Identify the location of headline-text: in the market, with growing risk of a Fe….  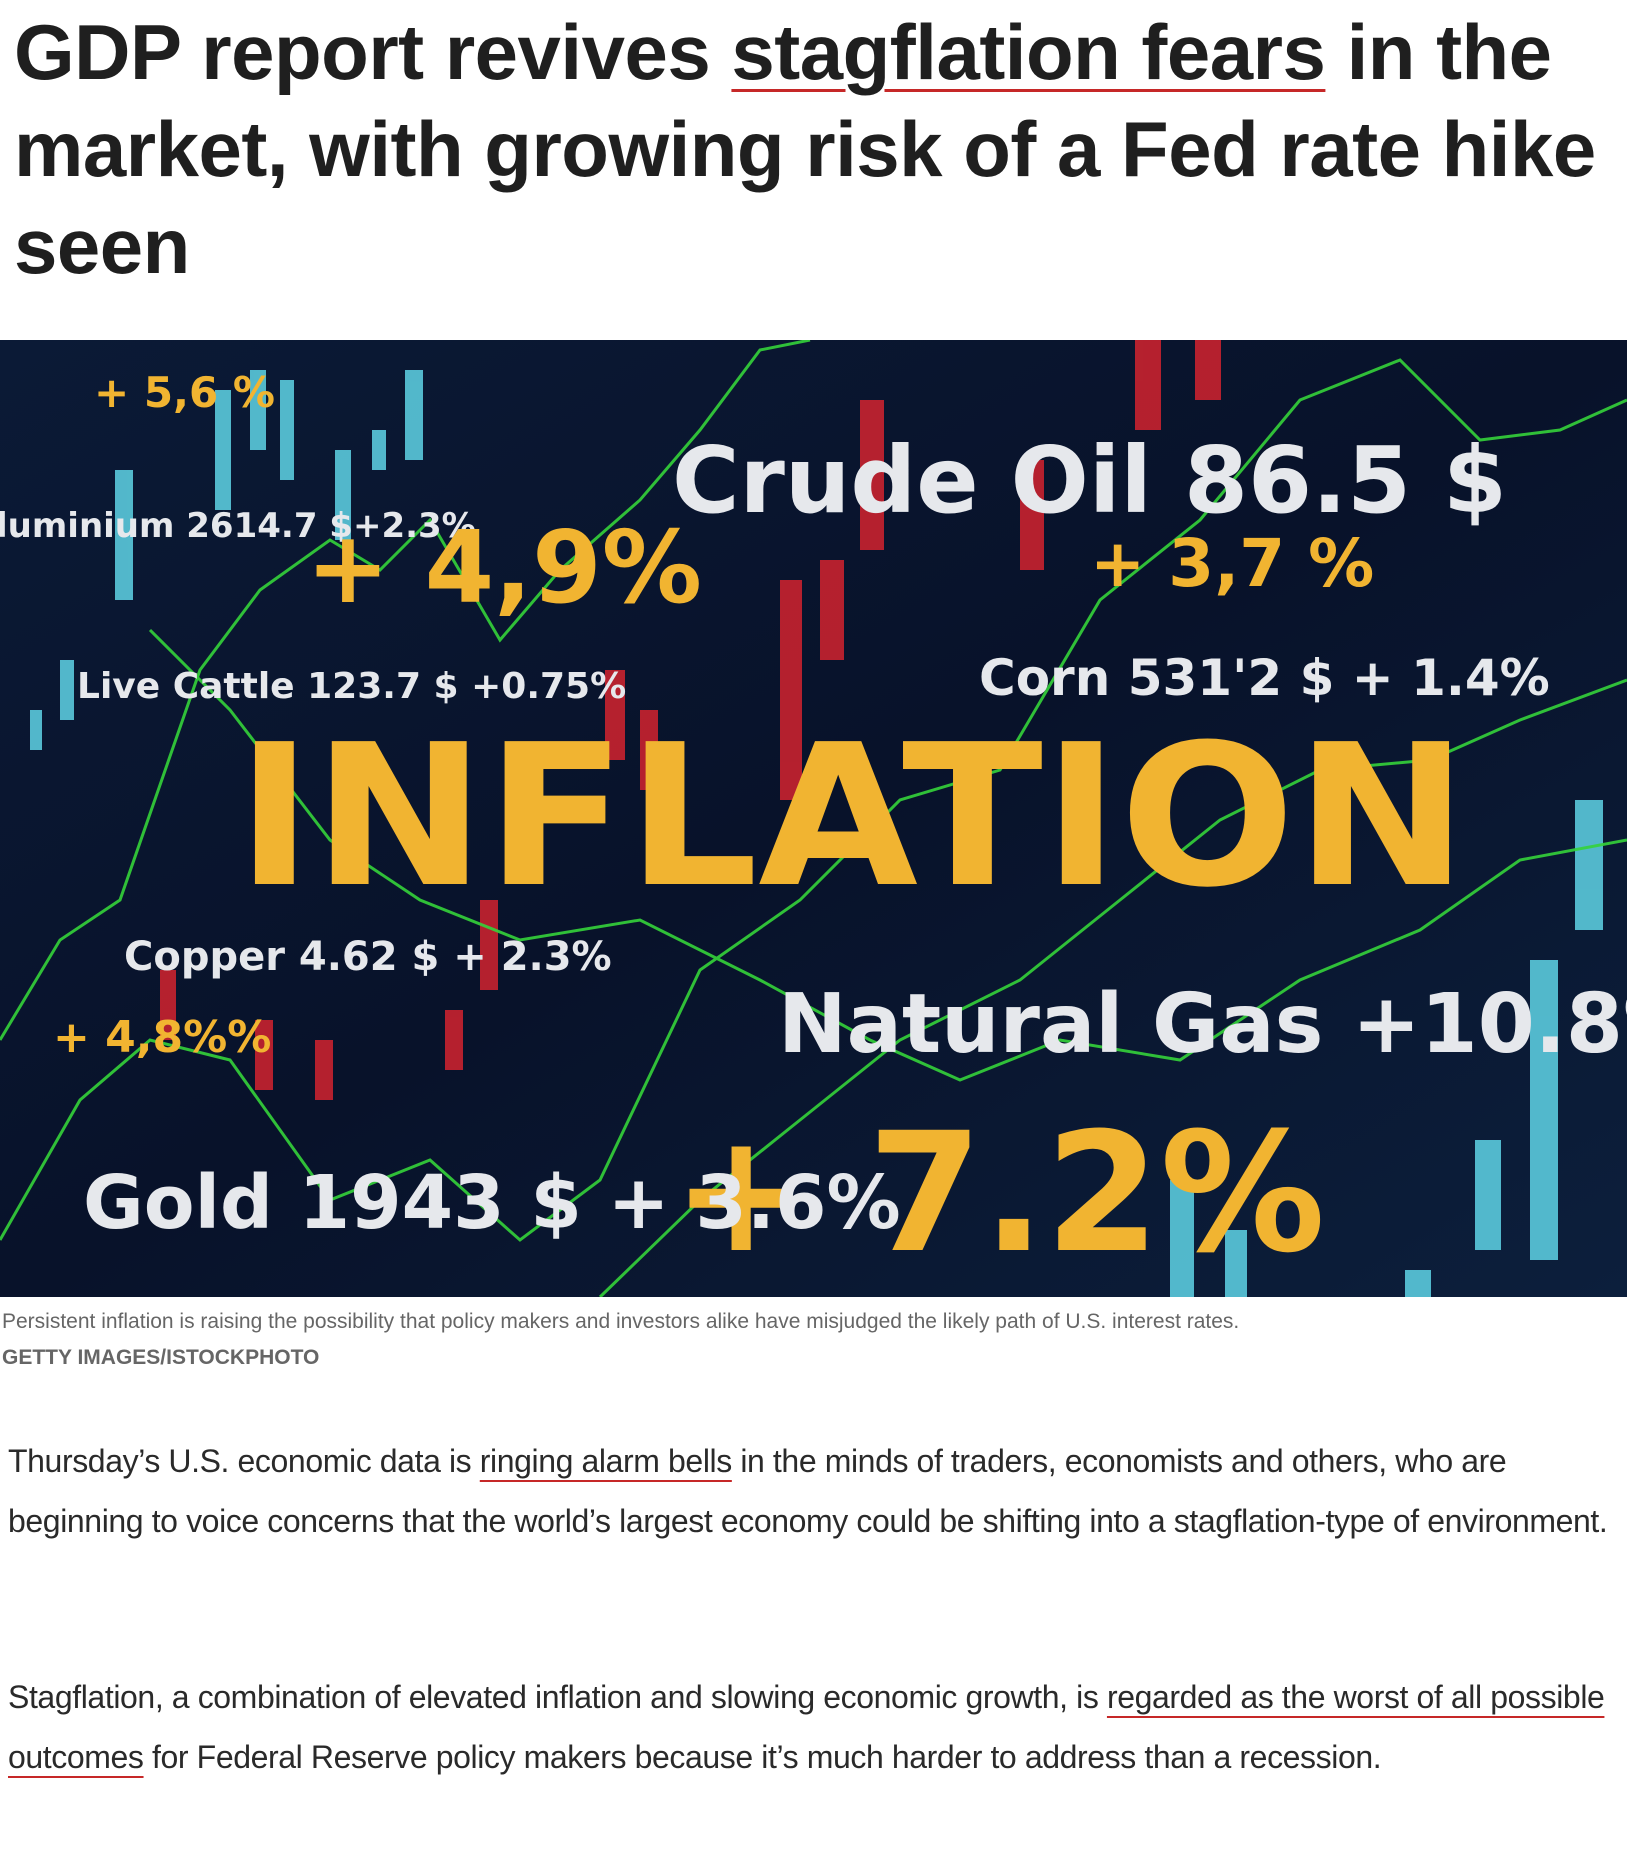
(805, 149).